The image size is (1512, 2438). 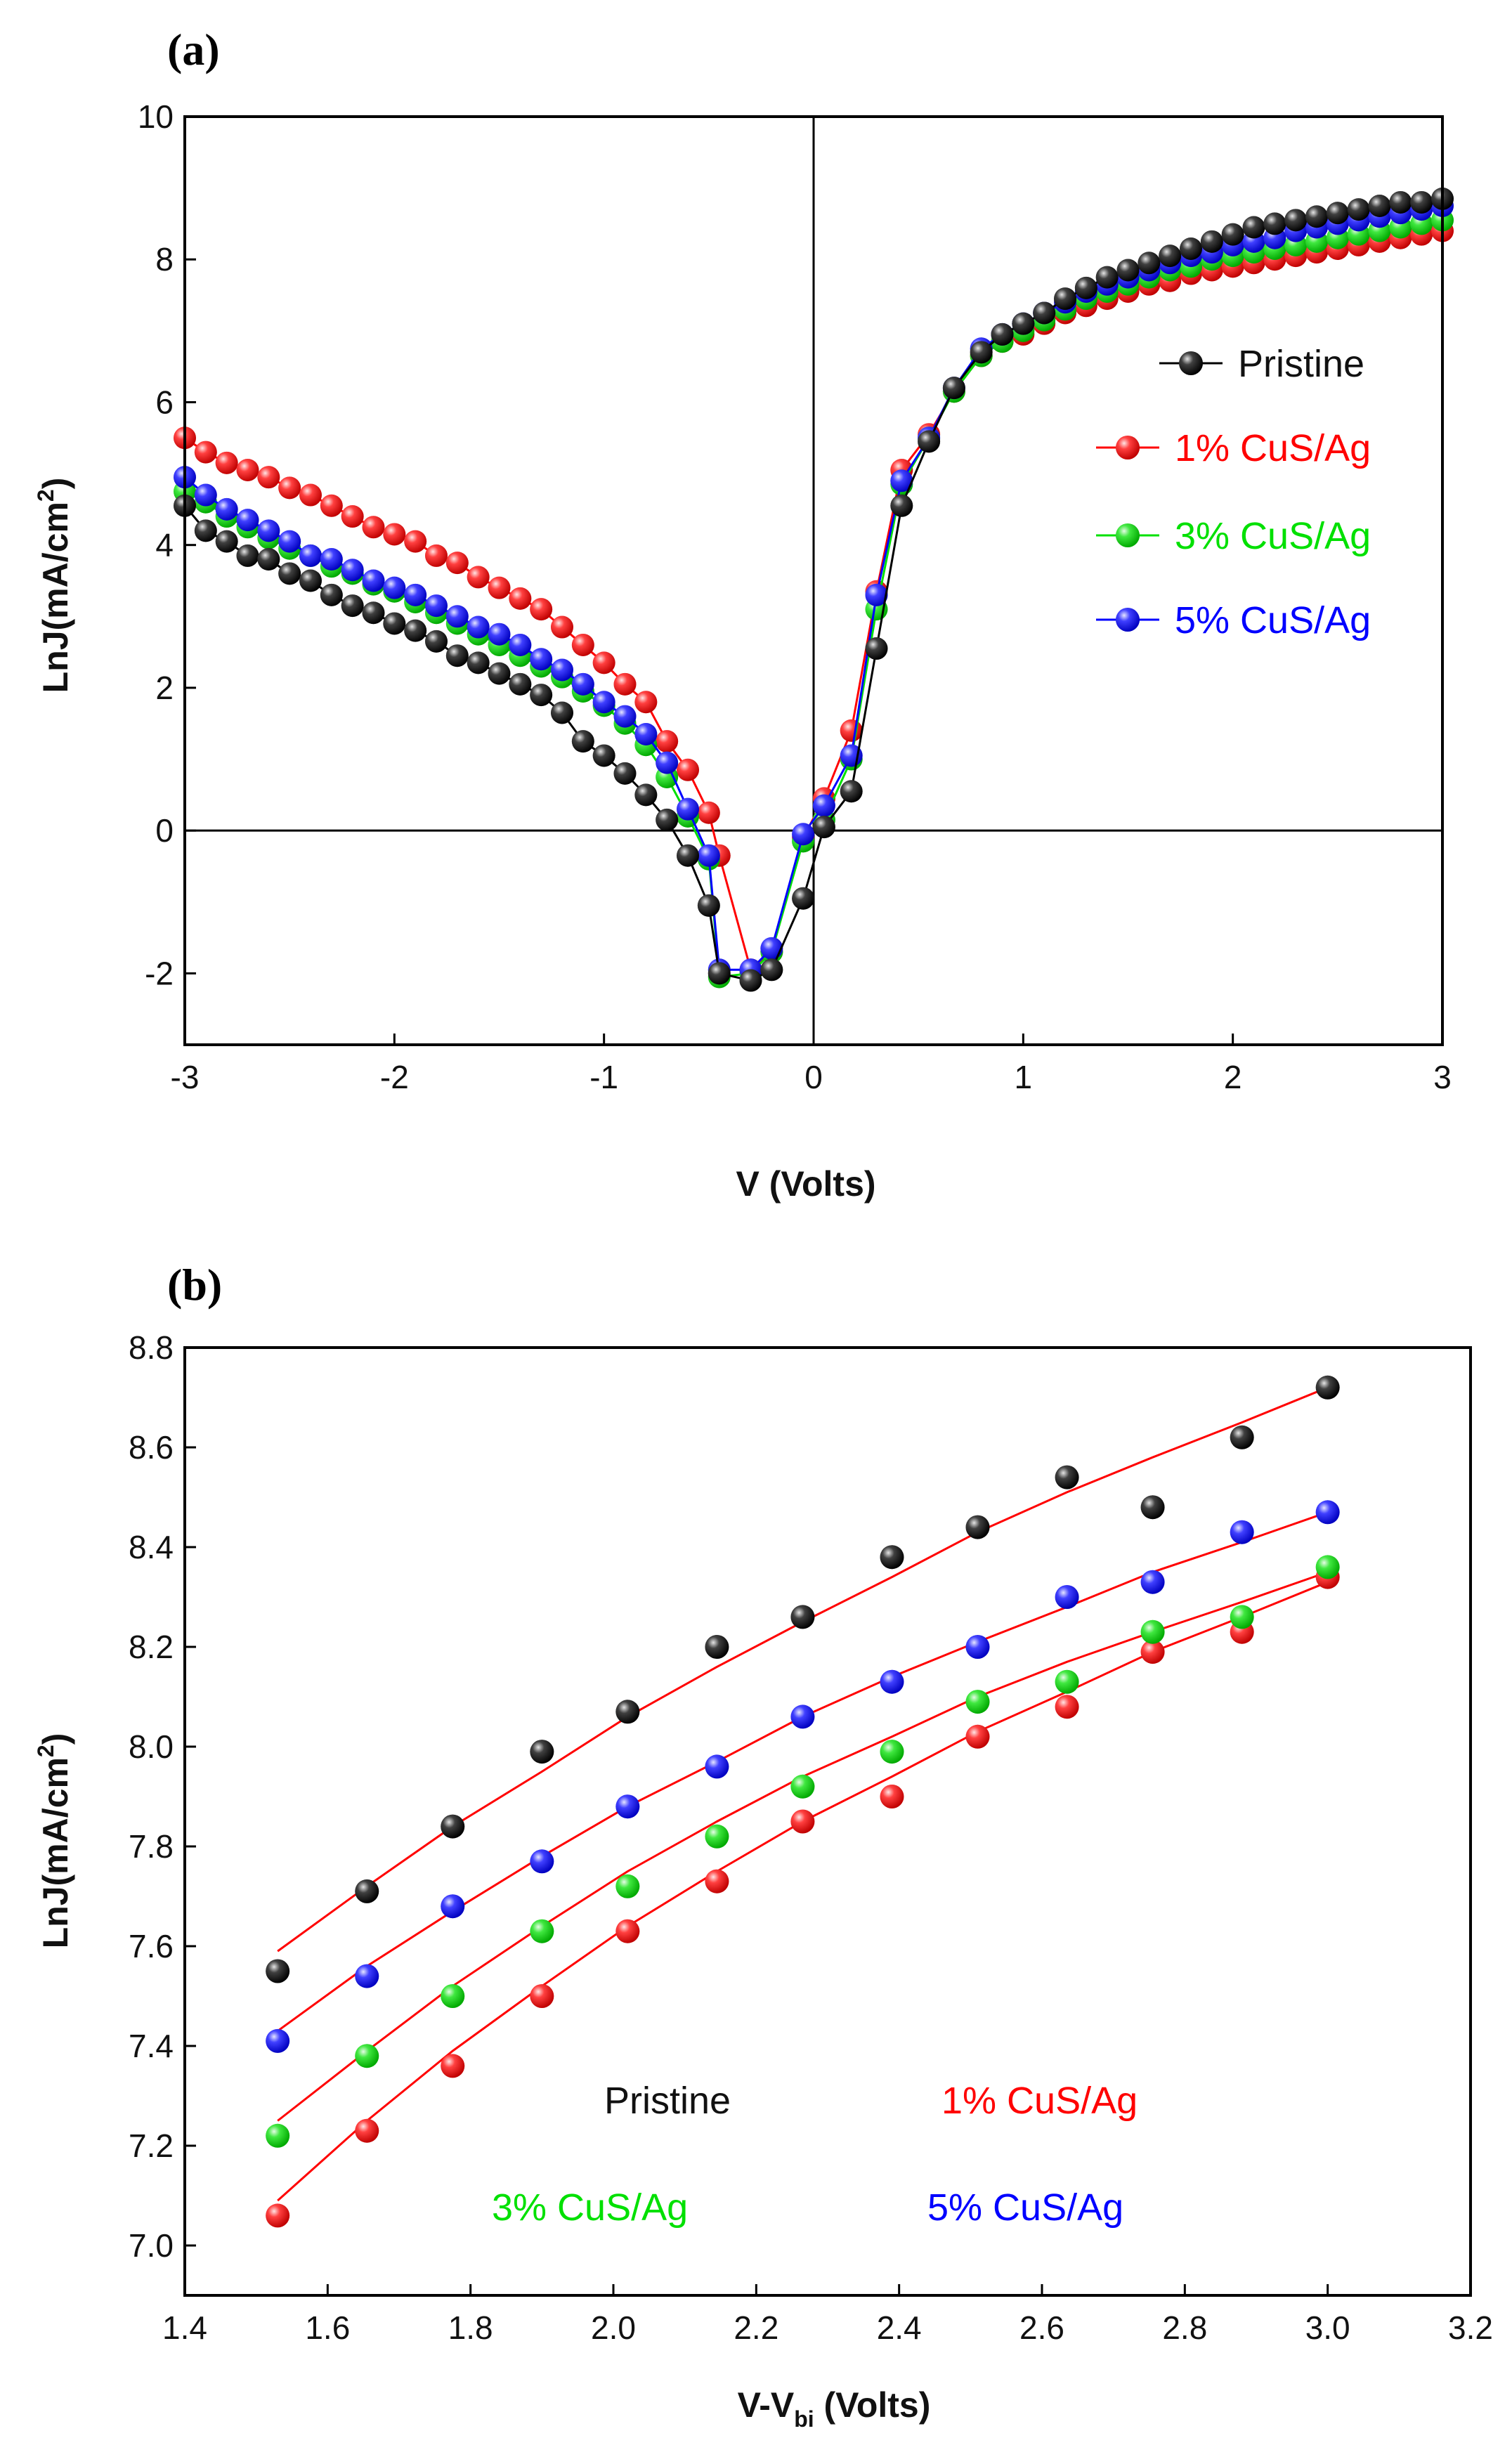 What do you see at coordinates (1041, 2327) in the screenshot?
I see `panel-b-x-tick-label: 2.6` at bounding box center [1041, 2327].